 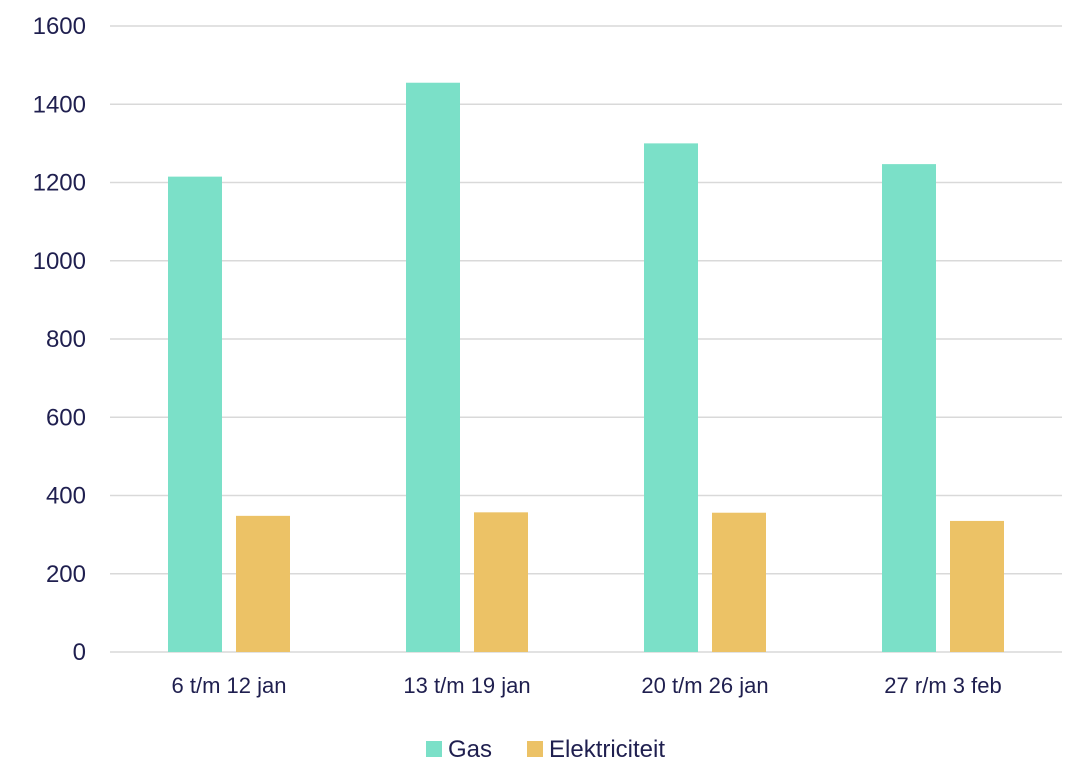 I want to click on y-tick-label: 400, so click(x=66, y=496).